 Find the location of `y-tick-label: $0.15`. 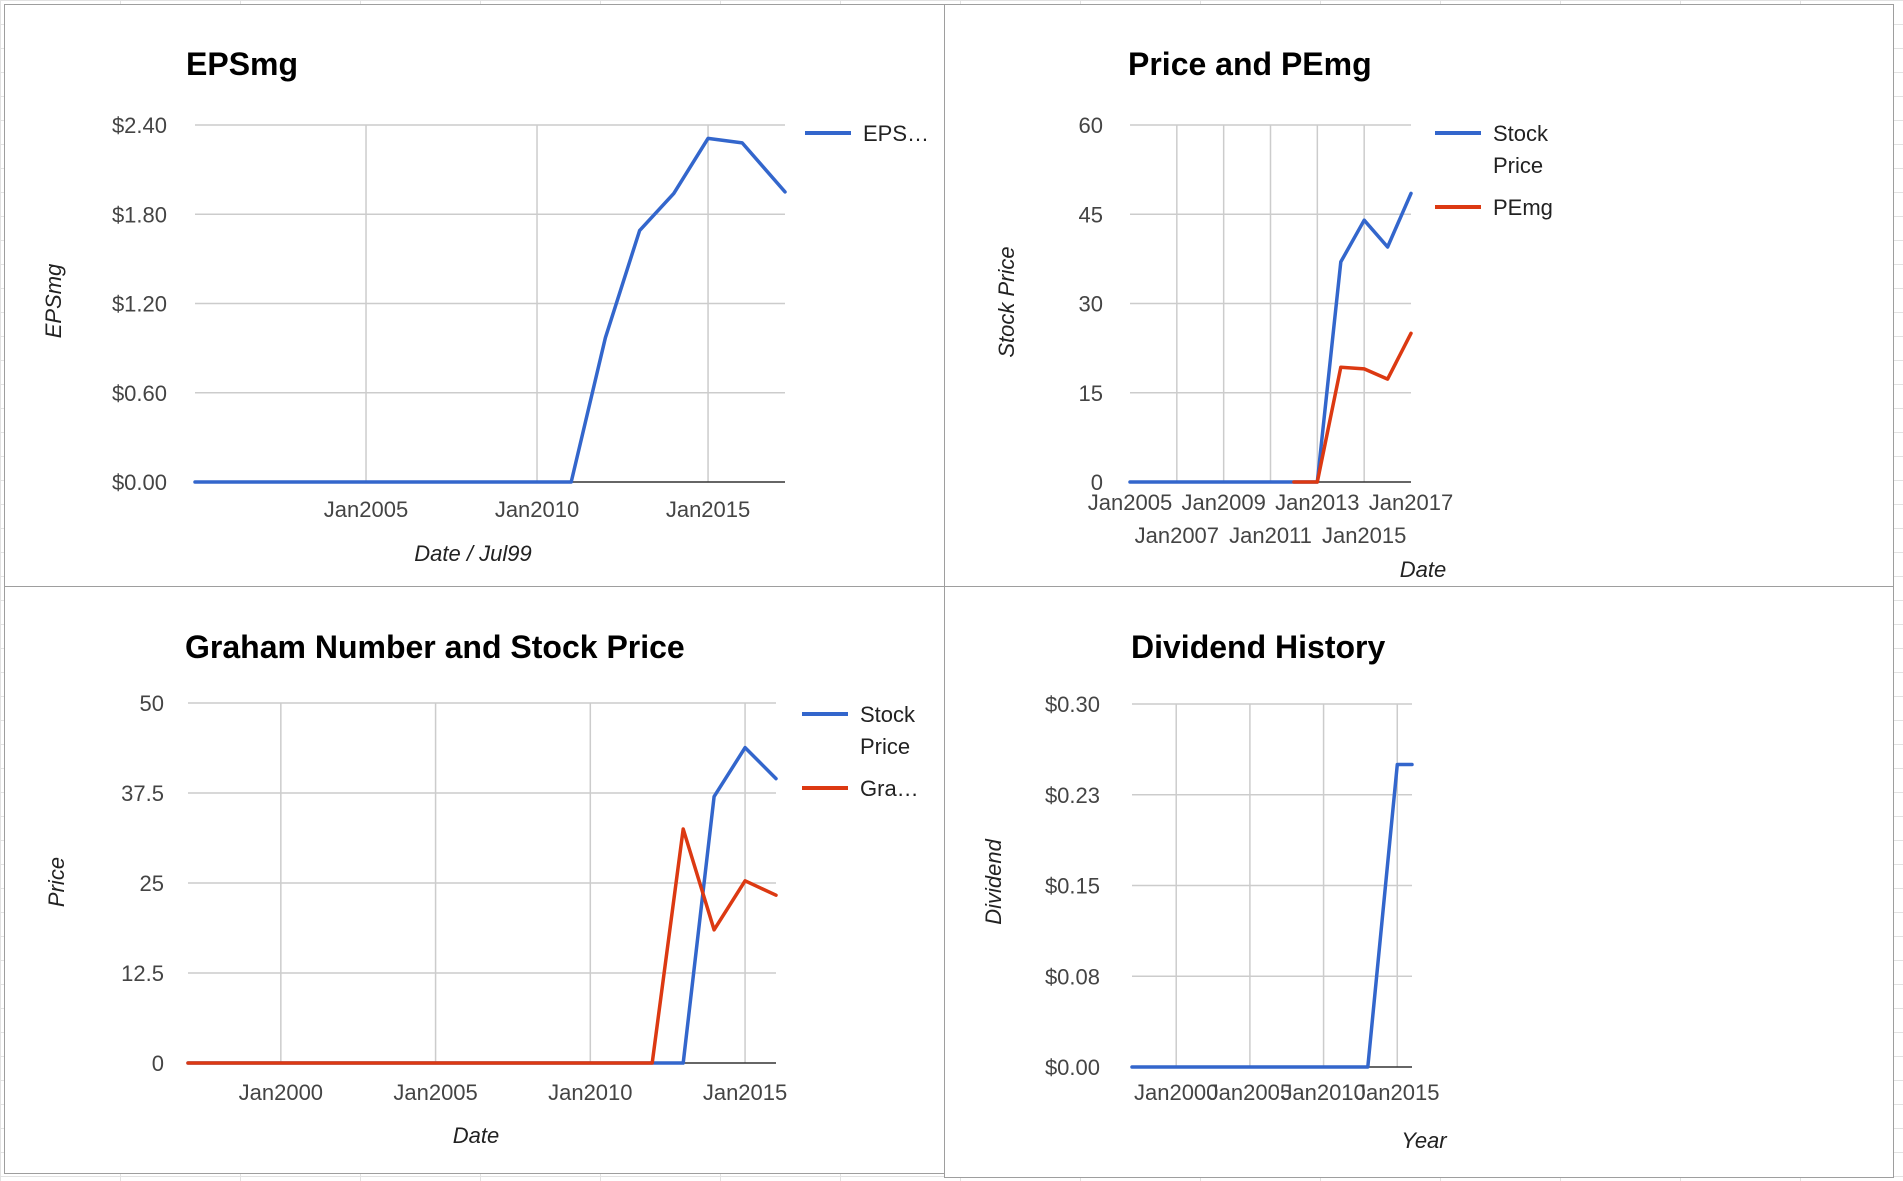

y-tick-label: $0.15 is located at coordinates (1072, 886).